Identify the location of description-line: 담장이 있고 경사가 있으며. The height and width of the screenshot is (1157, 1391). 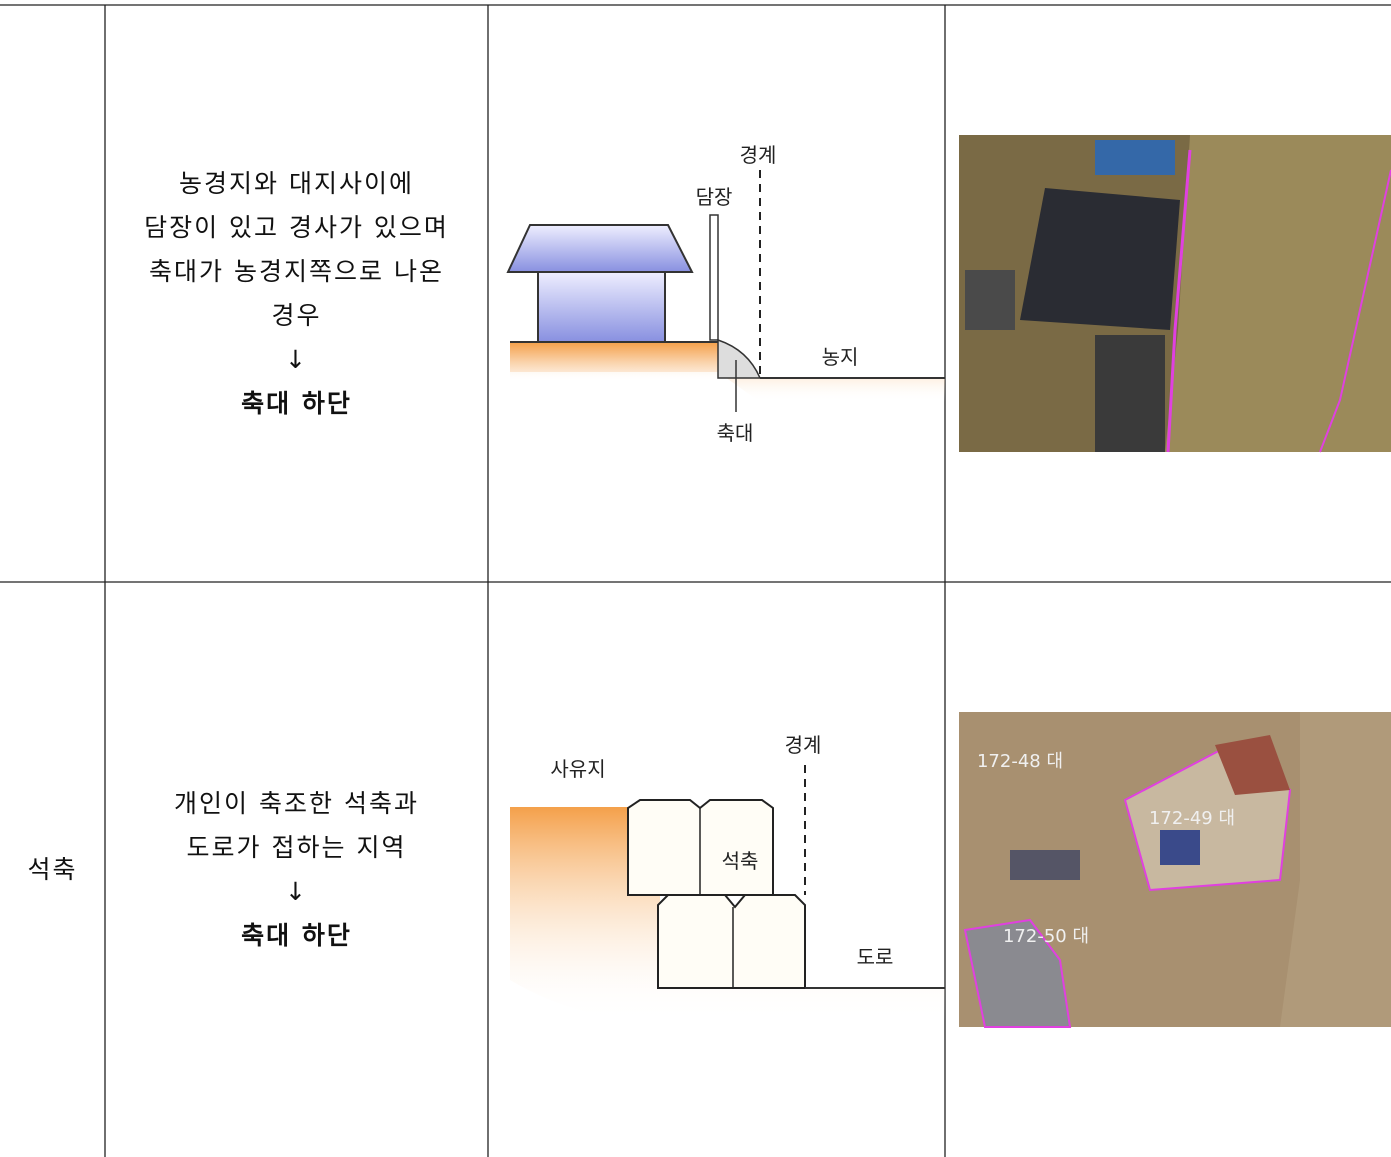
(296, 227).